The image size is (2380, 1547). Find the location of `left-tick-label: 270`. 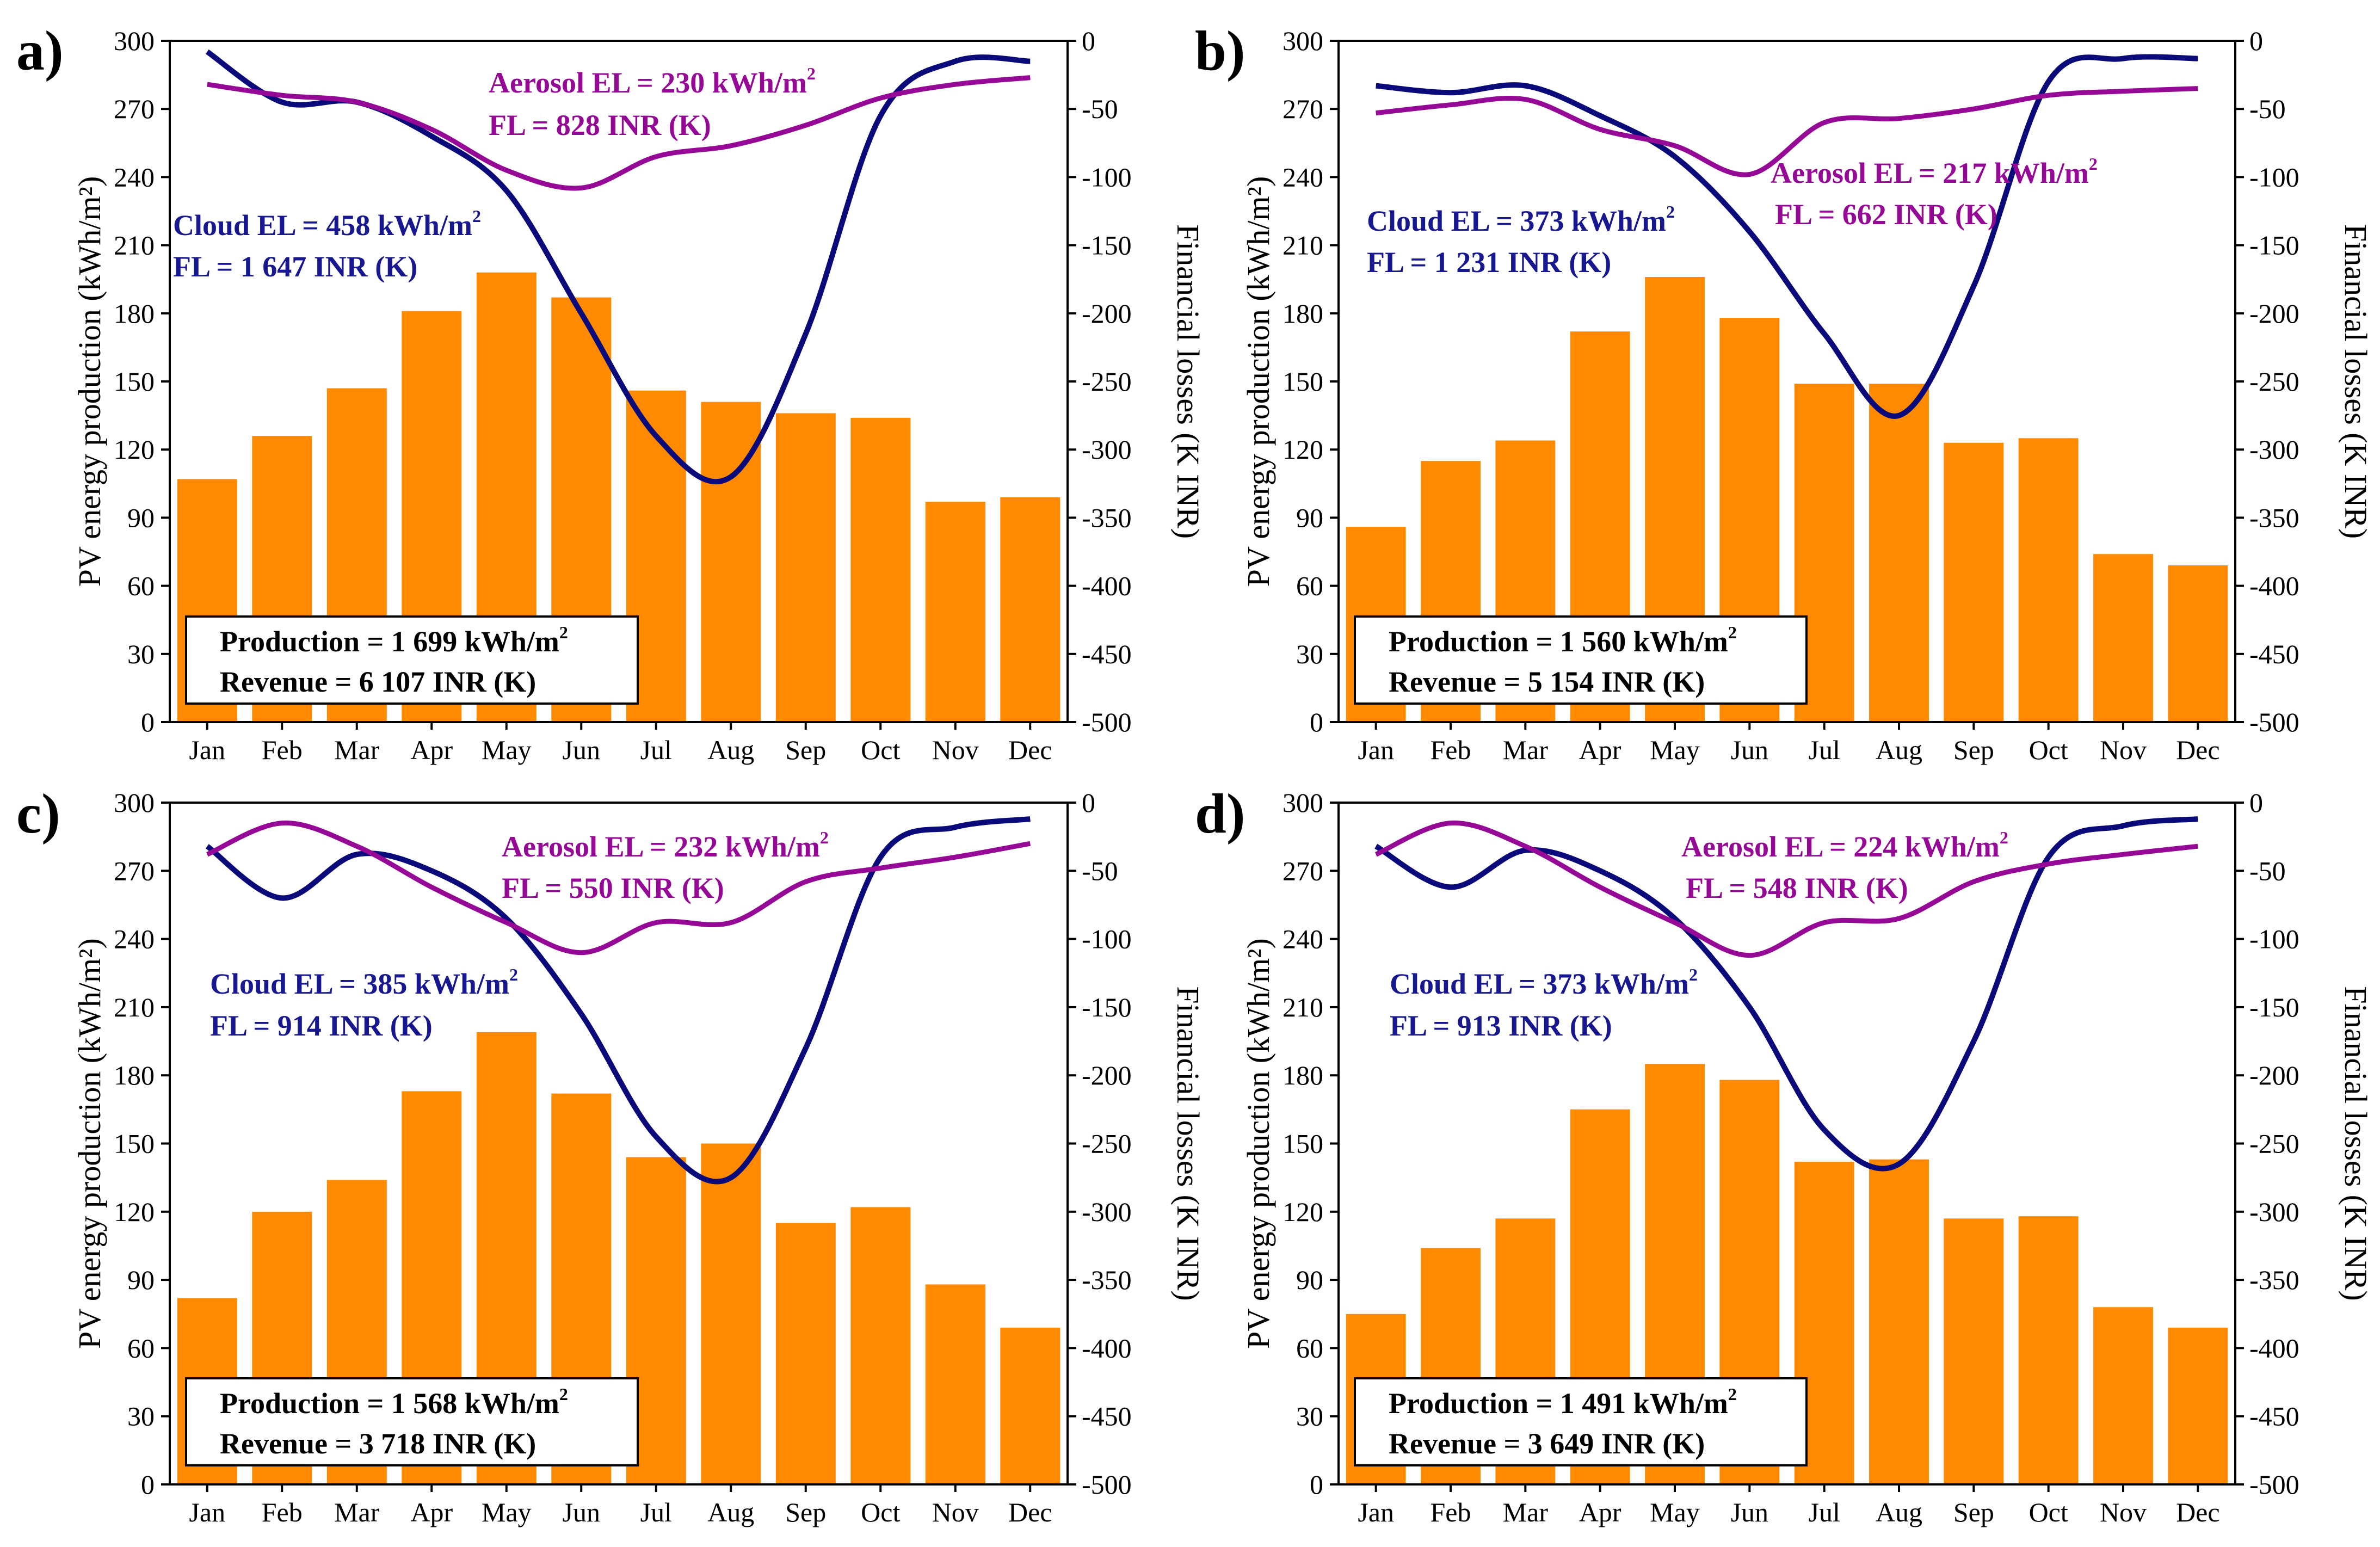

left-tick-label: 270 is located at coordinates (1303, 870).